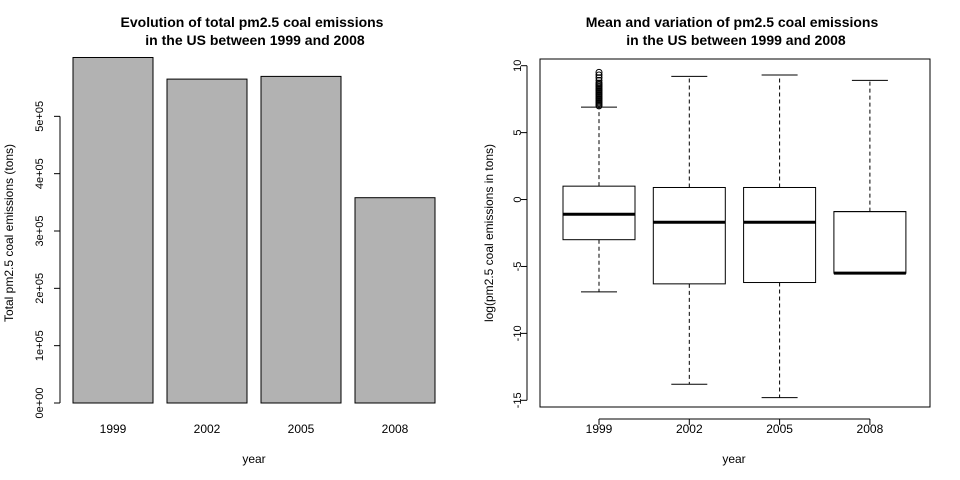 Image resolution: width=960 pixels, height=480 pixels. What do you see at coordinates (113, 429) in the screenshot?
I see `bar-x-tick-label: 1999` at bounding box center [113, 429].